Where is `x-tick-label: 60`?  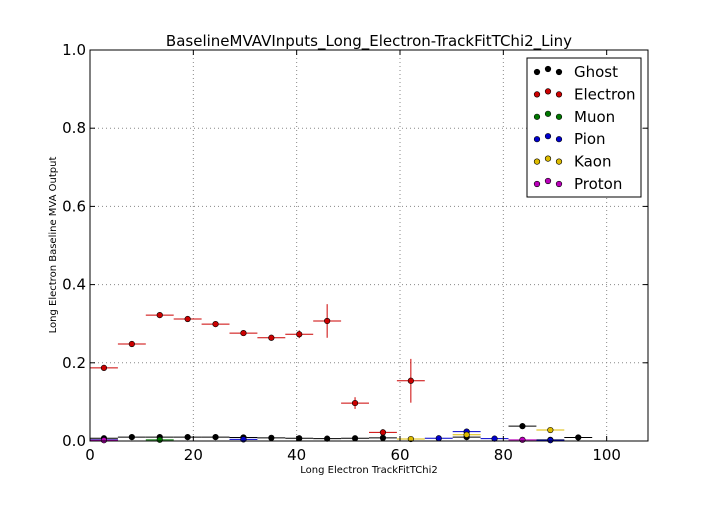 x-tick-label: 60 is located at coordinates (399, 455).